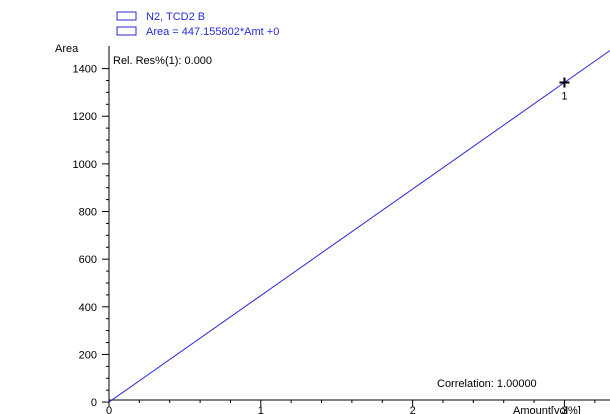 The image size is (610, 414). I want to click on rel-res-annotation: Rel. Res%(1): 0.000, so click(162, 61).